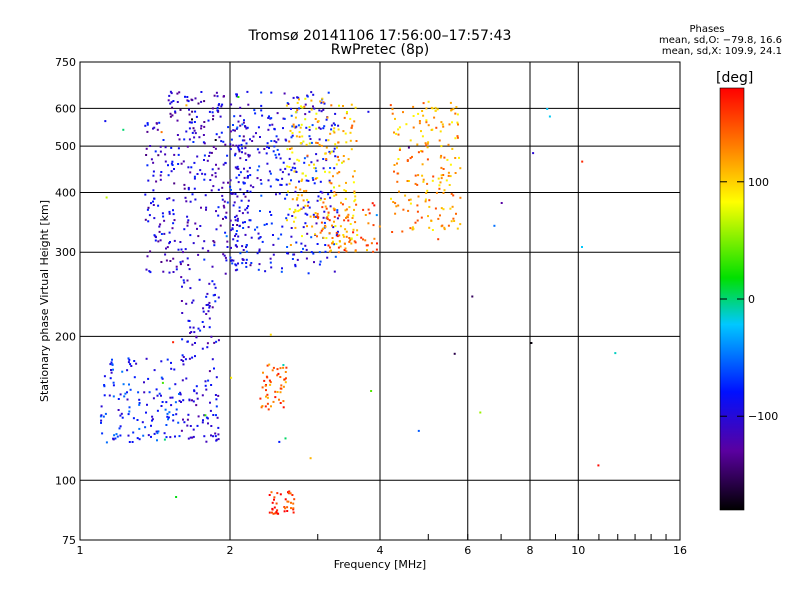  Describe the element at coordinates (707, 29) in the screenshot. I see `phases-heading: Phases` at that location.